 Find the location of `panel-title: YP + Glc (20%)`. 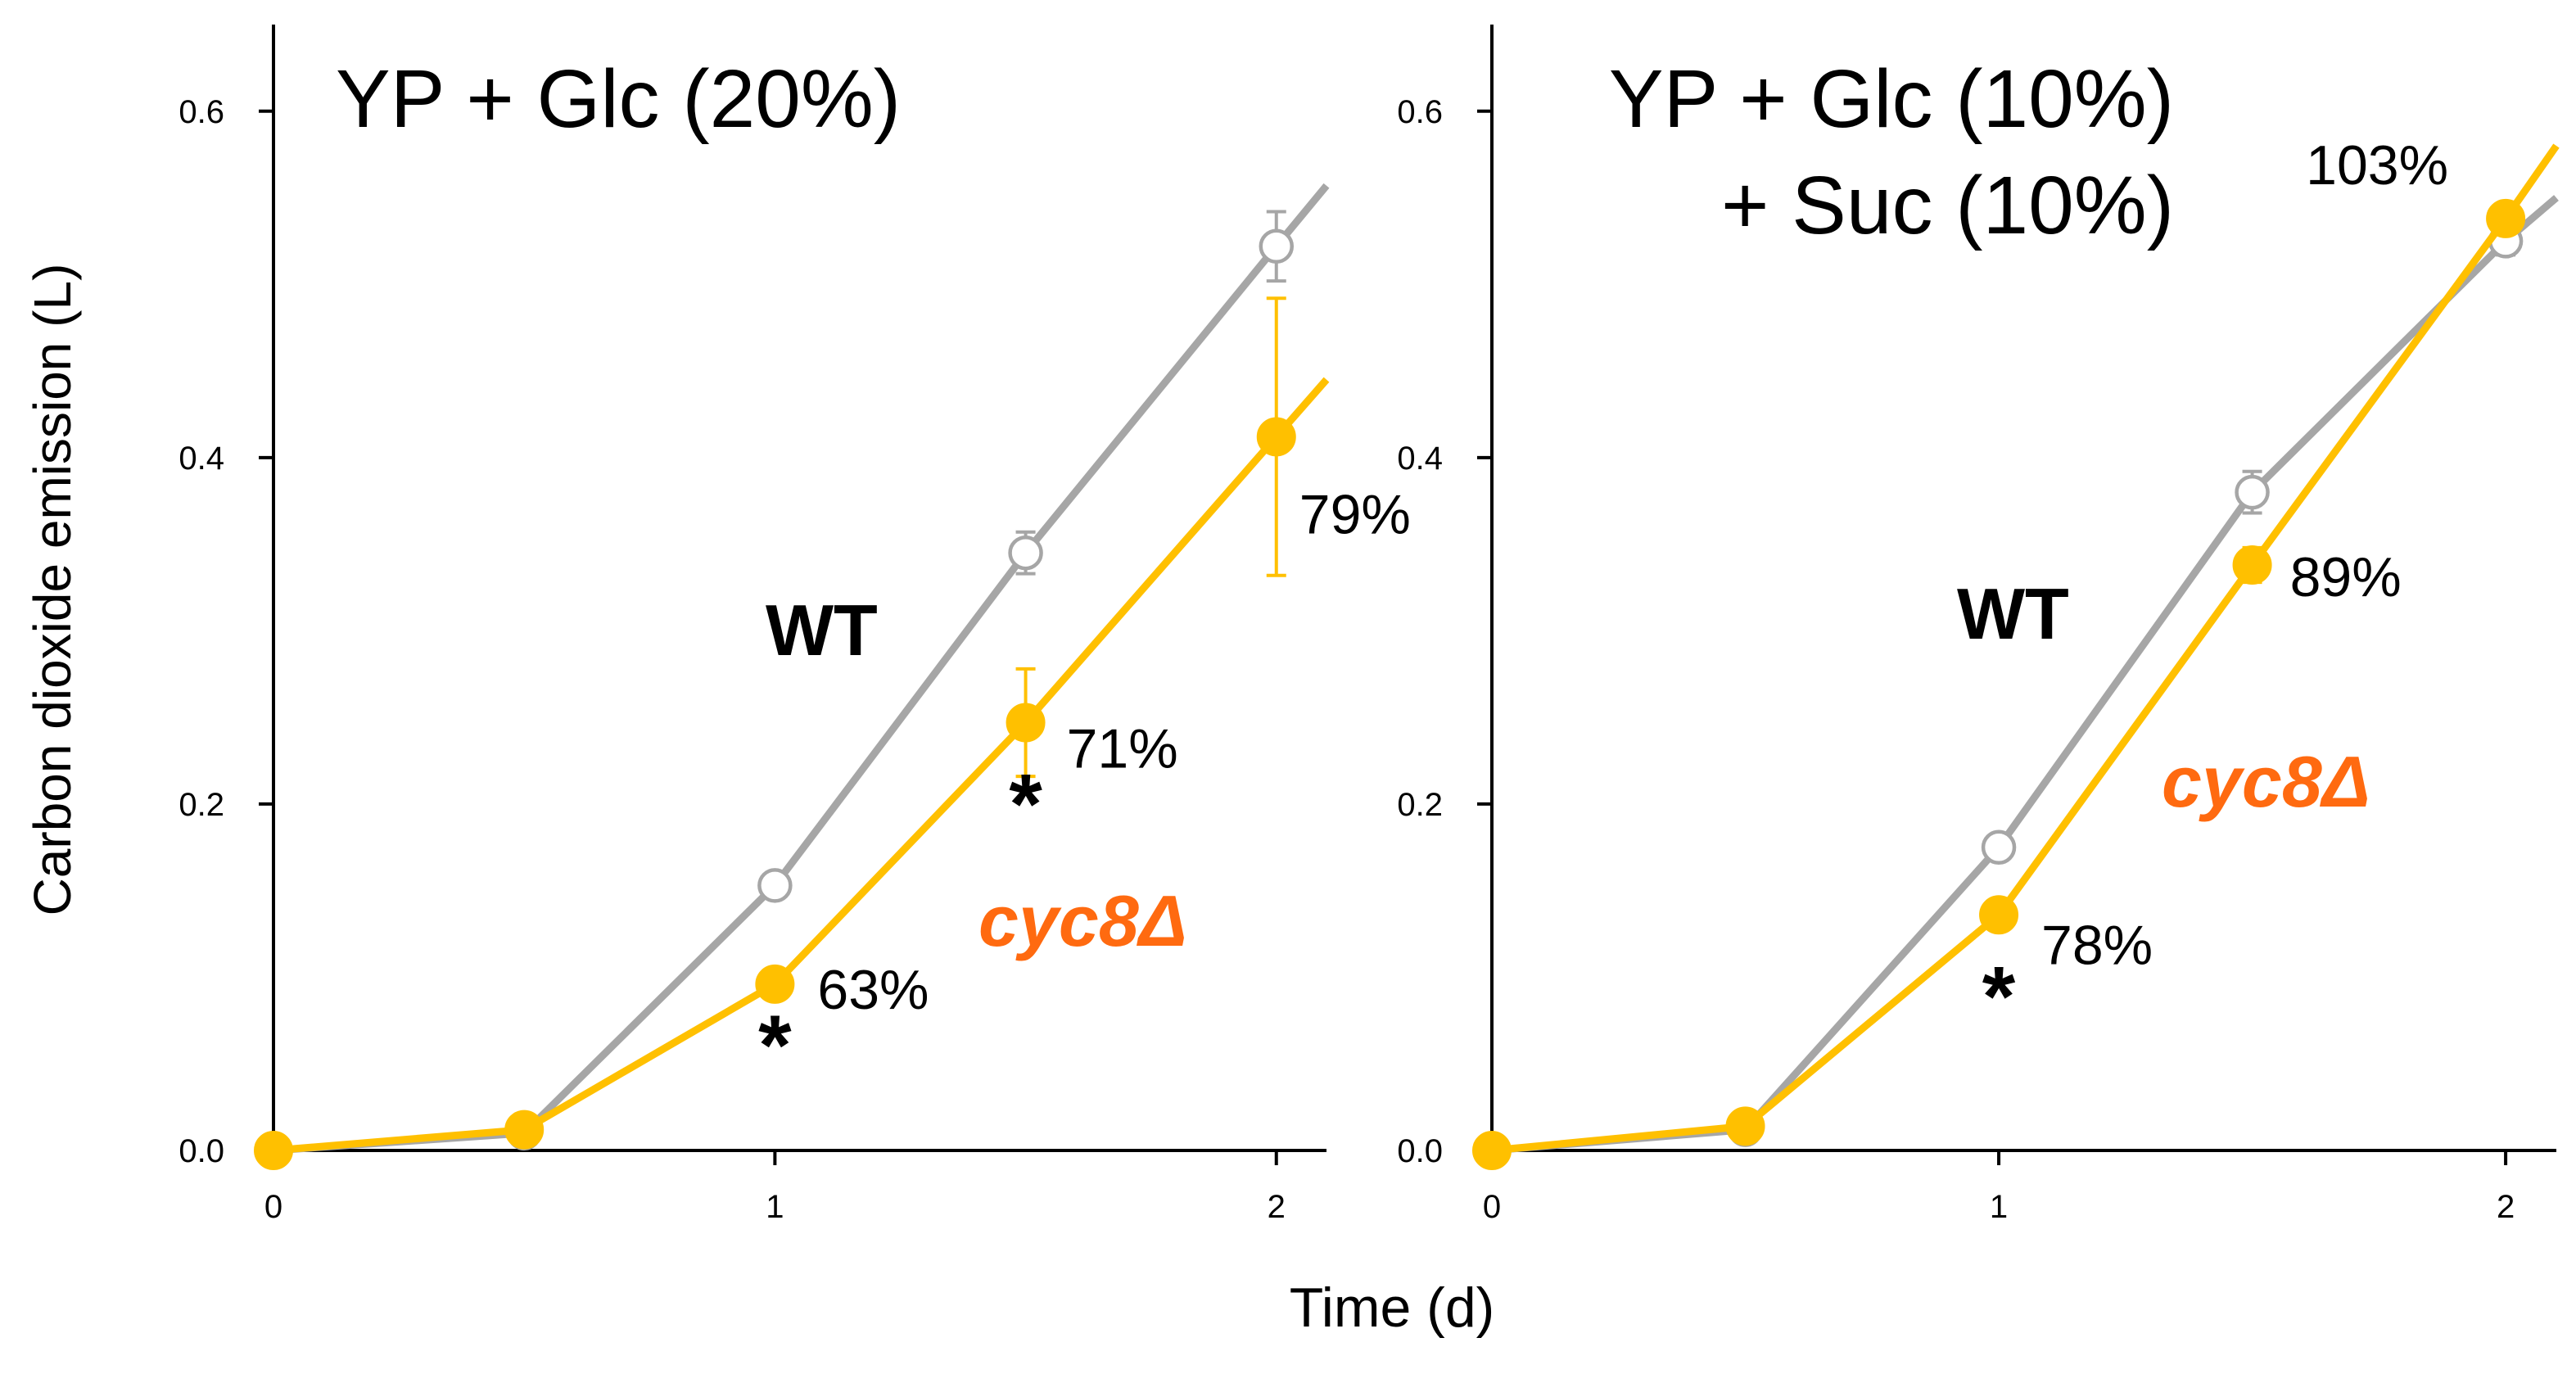

panel-title: YP + Glc (20%) is located at coordinates (618, 99).